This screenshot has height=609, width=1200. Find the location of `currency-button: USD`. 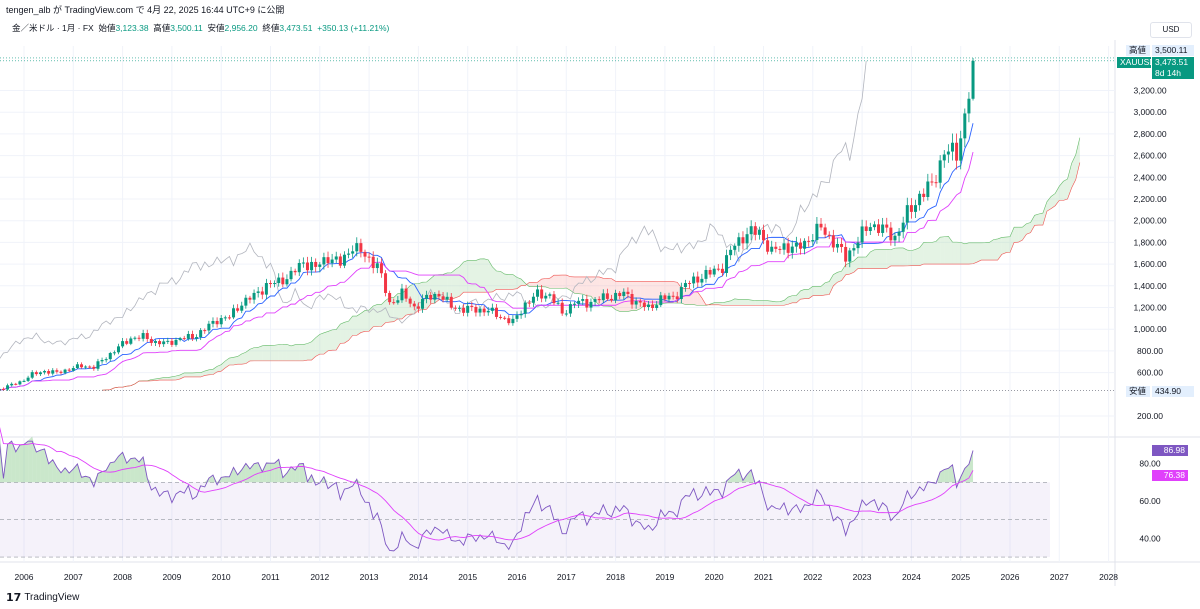

currency-button: USD is located at coordinates (1171, 30).